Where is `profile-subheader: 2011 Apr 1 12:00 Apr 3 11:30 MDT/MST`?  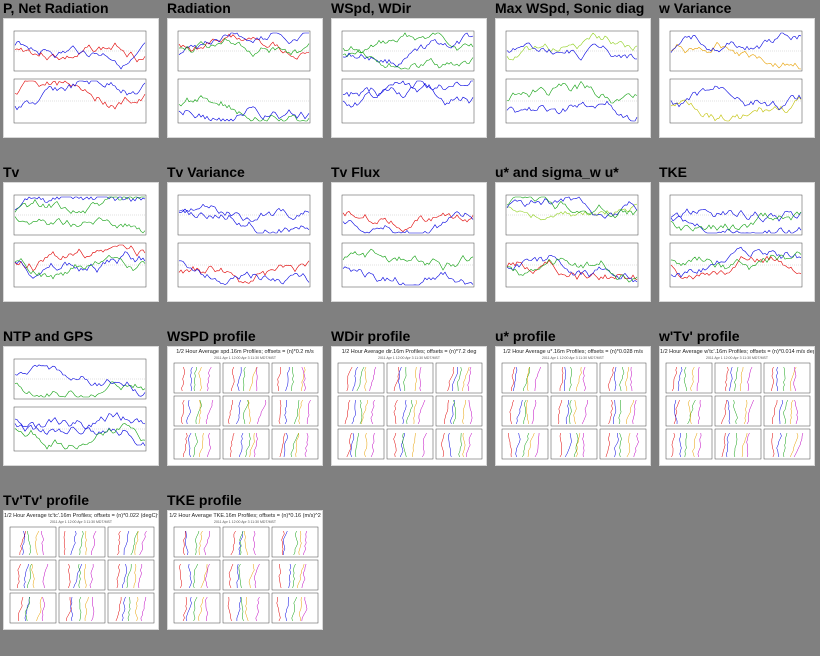 profile-subheader: 2011 Apr 1 12:00 Apr 3 11:30 MDT/MST is located at coordinates (573, 358).